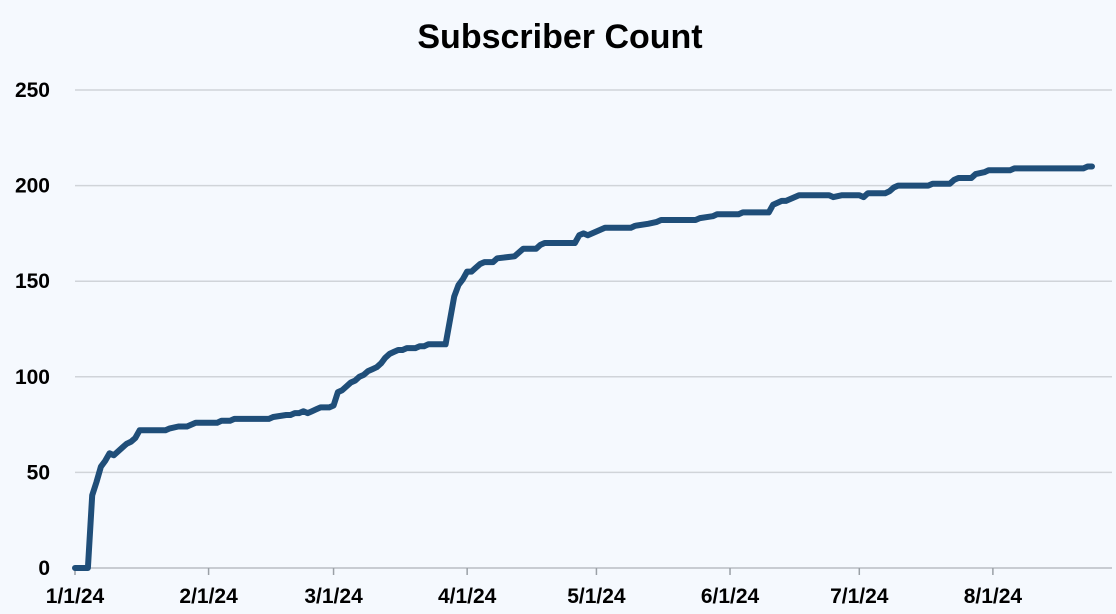  Describe the element at coordinates (596, 596) in the screenshot. I see `x-tick-label: 5/1/24` at that location.